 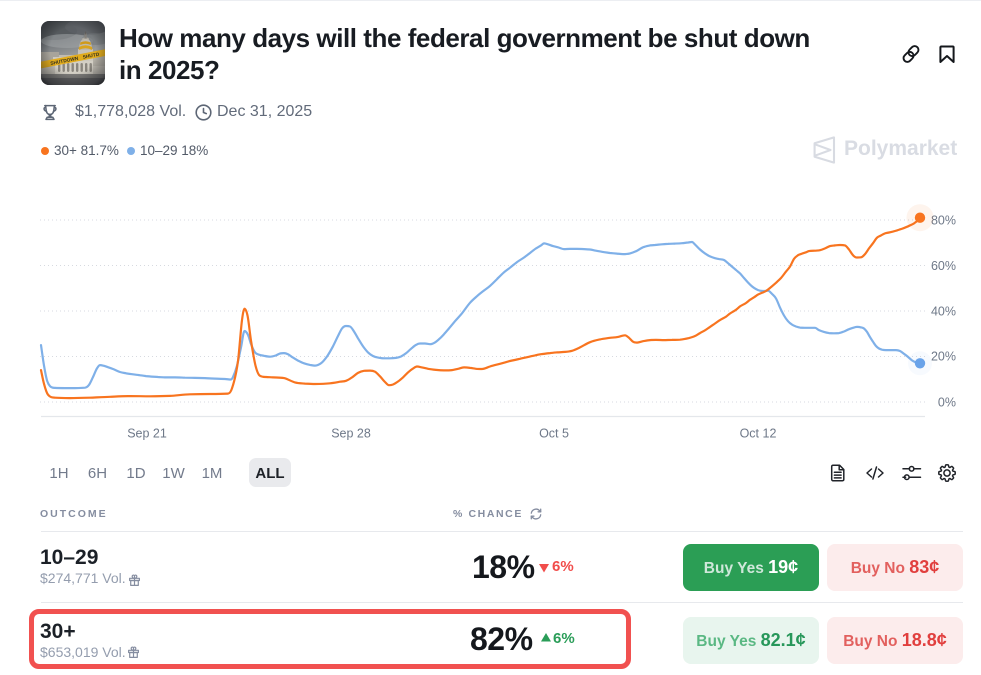 I want to click on svg-text: Oct 5, so click(x=554, y=434).